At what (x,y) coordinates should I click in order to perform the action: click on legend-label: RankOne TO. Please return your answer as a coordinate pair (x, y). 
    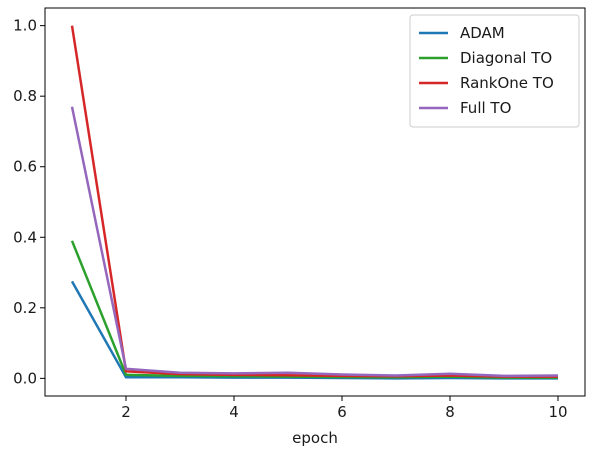
    Looking at the image, I should click on (507, 83).